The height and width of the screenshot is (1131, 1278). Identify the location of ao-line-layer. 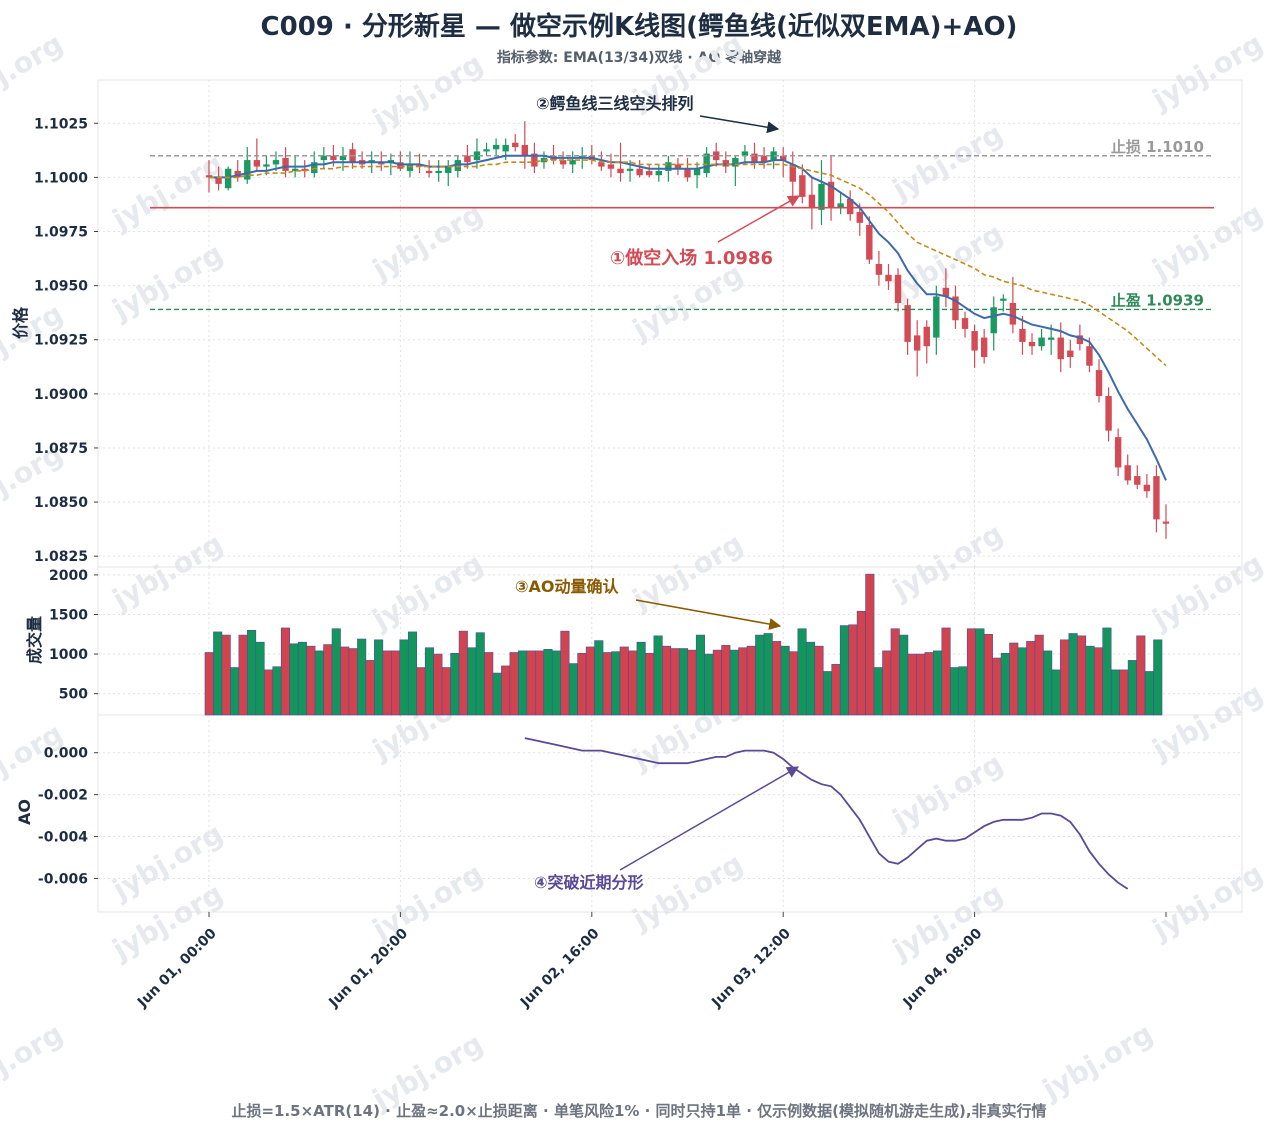
(826, 813).